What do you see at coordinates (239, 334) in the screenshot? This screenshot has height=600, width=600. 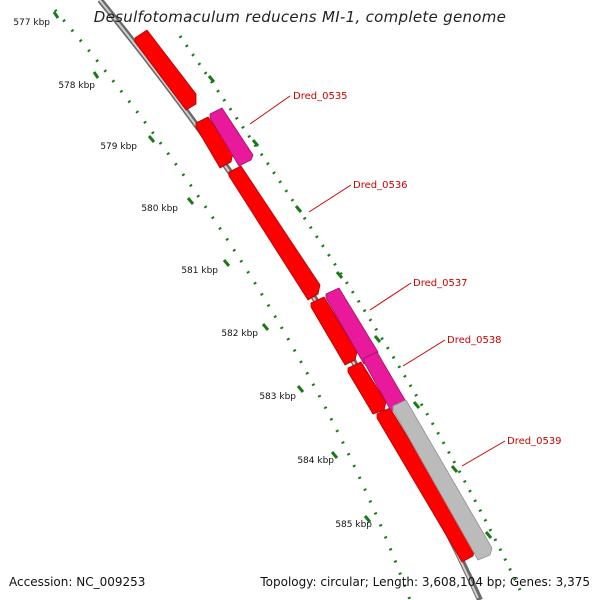 I see `tick-label-582: 582 kbp` at bounding box center [239, 334].